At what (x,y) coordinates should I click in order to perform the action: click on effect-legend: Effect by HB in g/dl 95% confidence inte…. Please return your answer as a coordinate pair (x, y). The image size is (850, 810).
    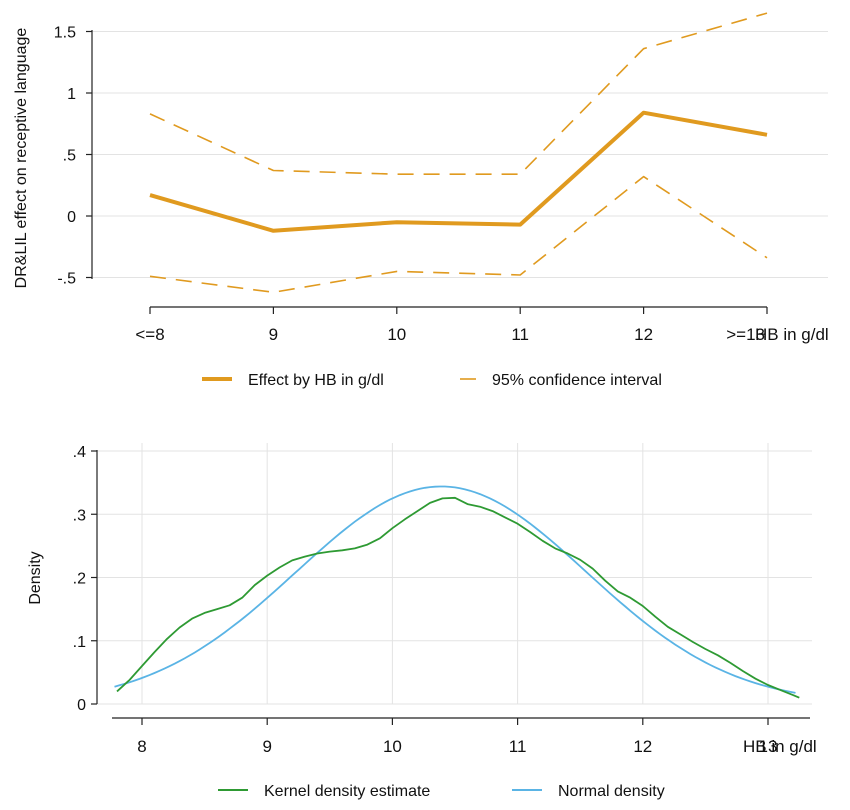
    Looking at the image, I should click on (432, 380).